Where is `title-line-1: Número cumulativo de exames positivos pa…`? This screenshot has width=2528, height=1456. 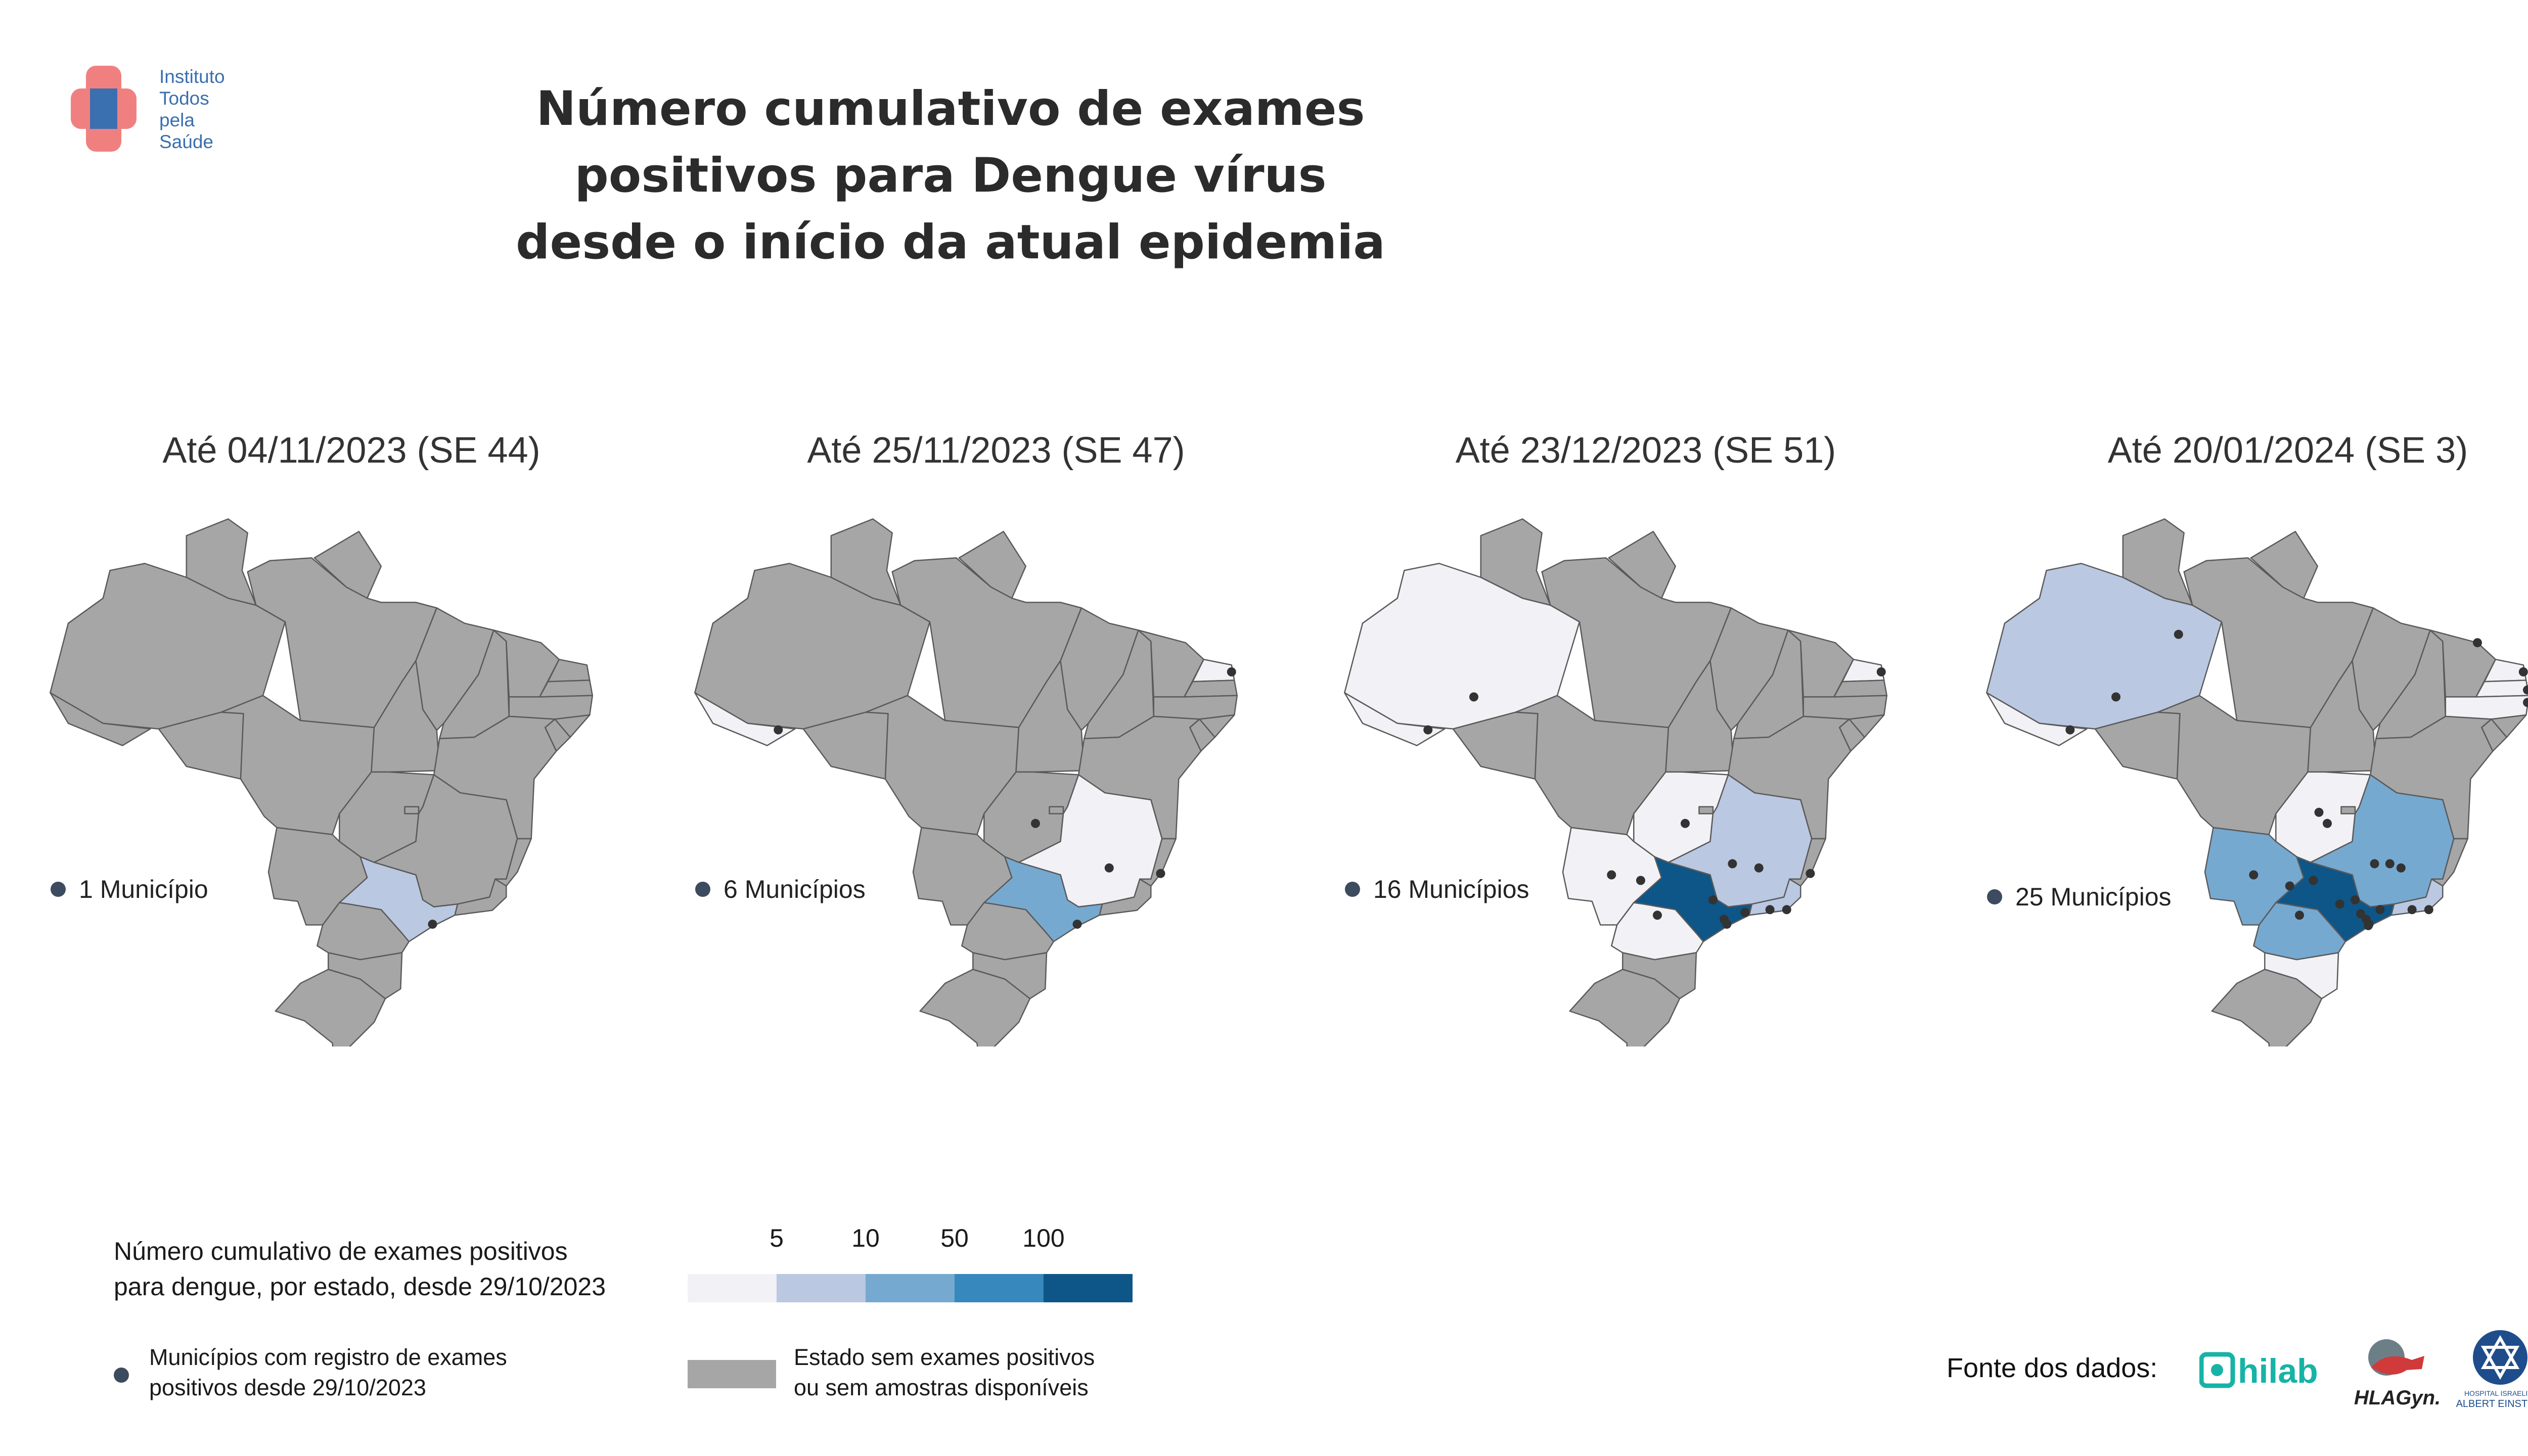 title-line-1: Número cumulativo de exames positivos pa… is located at coordinates (951, 142).